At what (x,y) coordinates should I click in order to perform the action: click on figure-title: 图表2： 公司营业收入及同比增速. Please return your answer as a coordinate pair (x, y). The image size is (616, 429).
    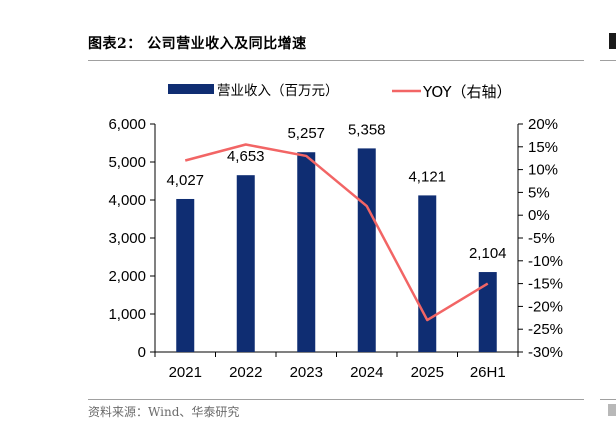
    Looking at the image, I should click on (197, 44).